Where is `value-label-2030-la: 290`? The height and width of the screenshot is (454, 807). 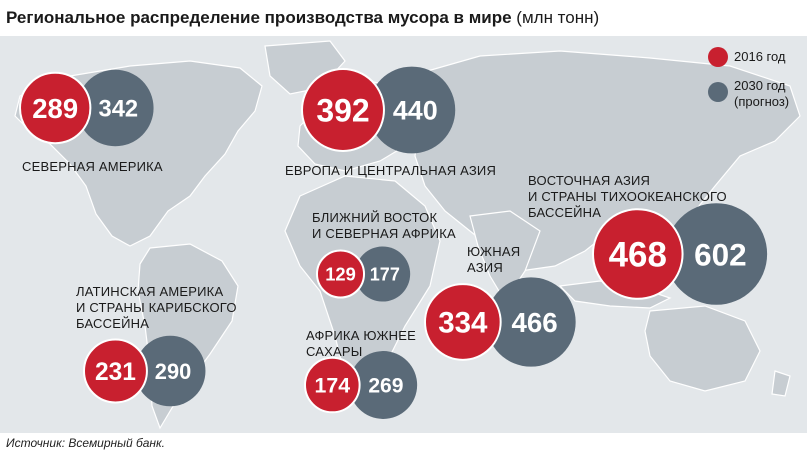 value-label-2030-la: 290 is located at coordinates (173, 371).